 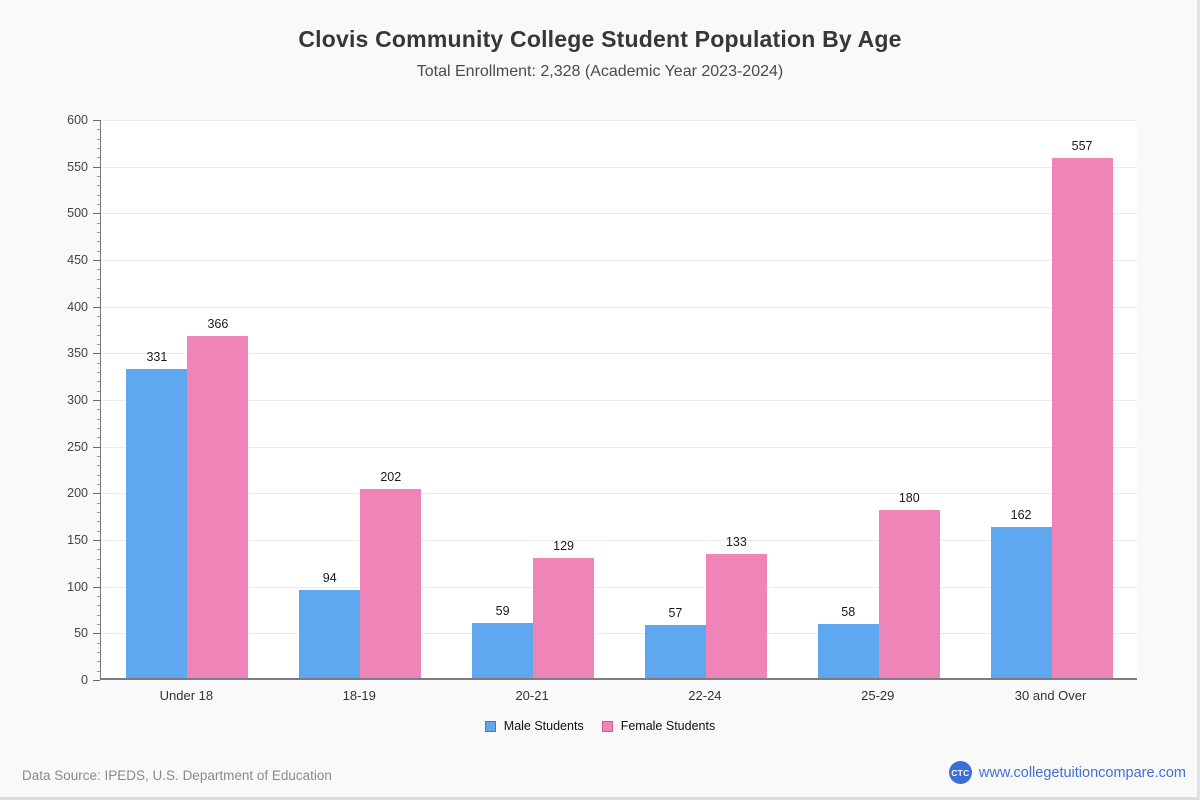 I want to click on bar-value-label: 162, so click(x=1021, y=514).